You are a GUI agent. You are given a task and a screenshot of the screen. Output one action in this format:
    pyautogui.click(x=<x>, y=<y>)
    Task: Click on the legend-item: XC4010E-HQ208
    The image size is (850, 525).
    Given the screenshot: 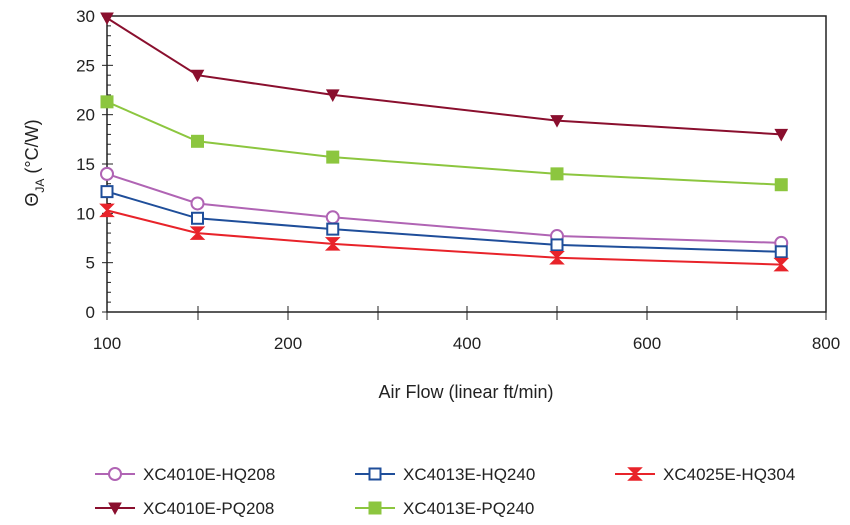 What is the action you would take?
    pyautogui.click(x=185, y=474)
    